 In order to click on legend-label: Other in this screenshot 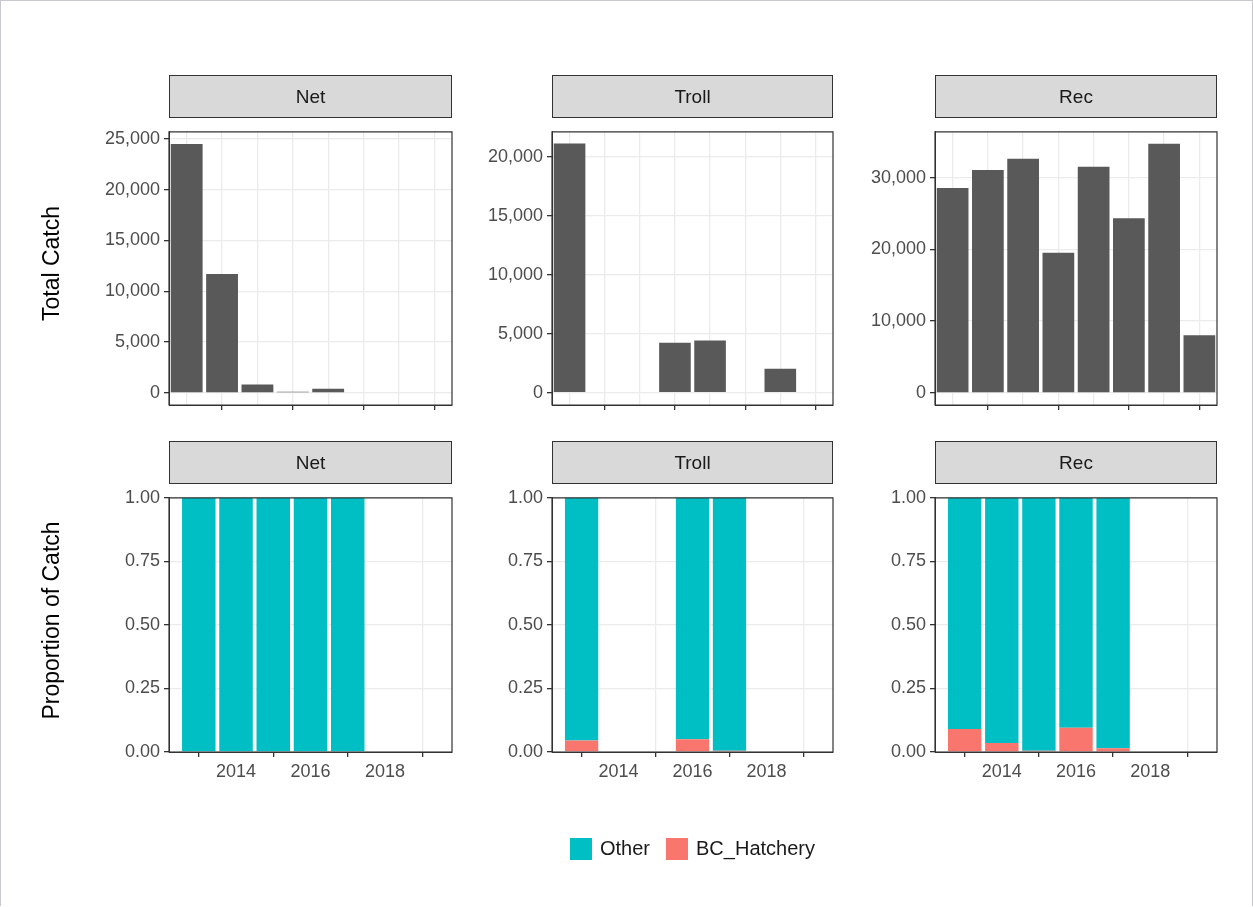, I will do `click(625, 848)`.